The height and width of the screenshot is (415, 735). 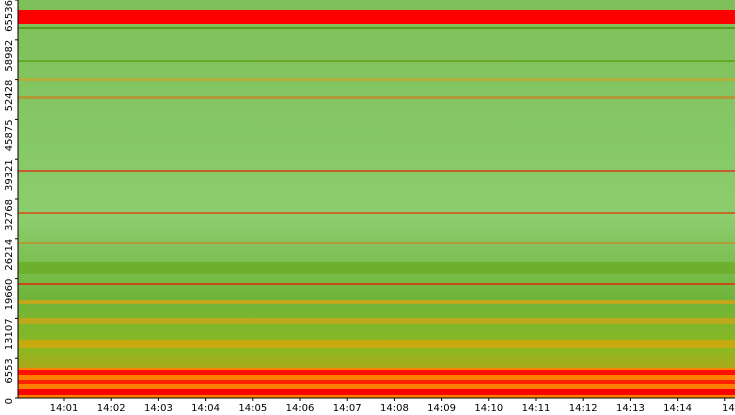 What do you see at coordinates (583, 408) in the screenshot?
I see `x-tick-label: 14:12` at bounding box center [583, 408].